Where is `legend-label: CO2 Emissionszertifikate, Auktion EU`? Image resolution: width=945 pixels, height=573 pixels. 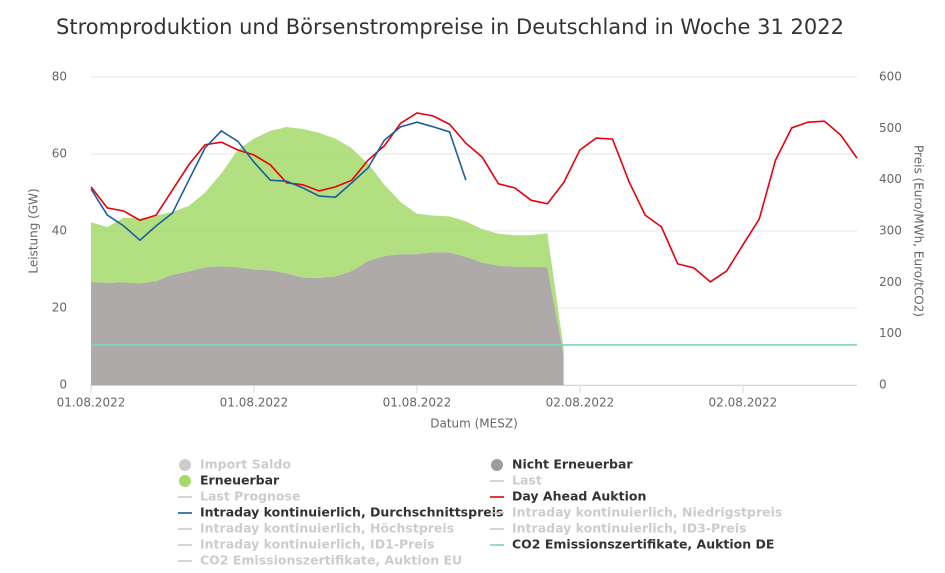
legend-label: CO2 Emissionszertifikate, Auktion EU is located at coordinates (331, 560).